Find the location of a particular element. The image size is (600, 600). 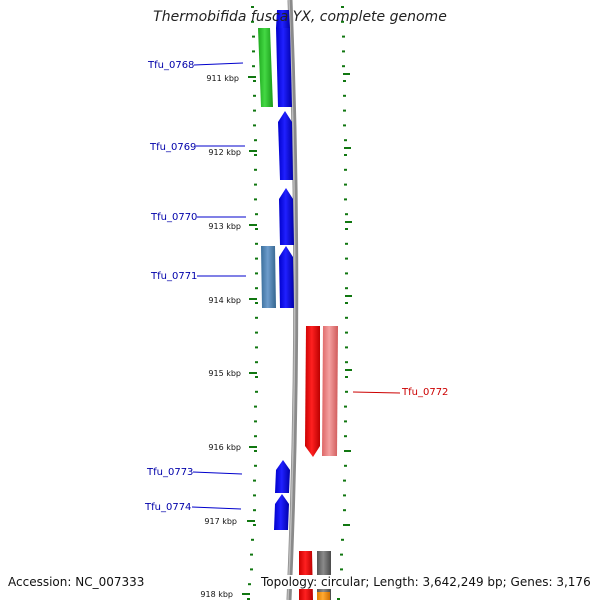

genes-label: Genes: is located at coordinates (531, 582).